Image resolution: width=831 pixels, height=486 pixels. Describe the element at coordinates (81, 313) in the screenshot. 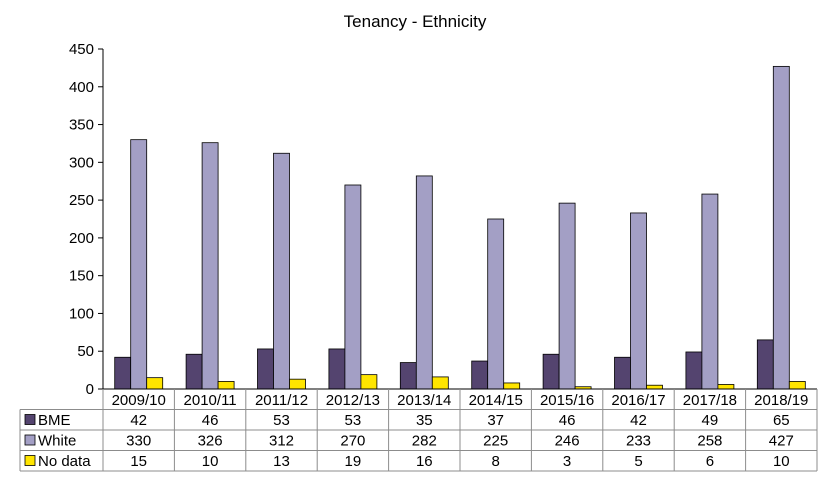

I see `y-tick-label: 100` at that location.